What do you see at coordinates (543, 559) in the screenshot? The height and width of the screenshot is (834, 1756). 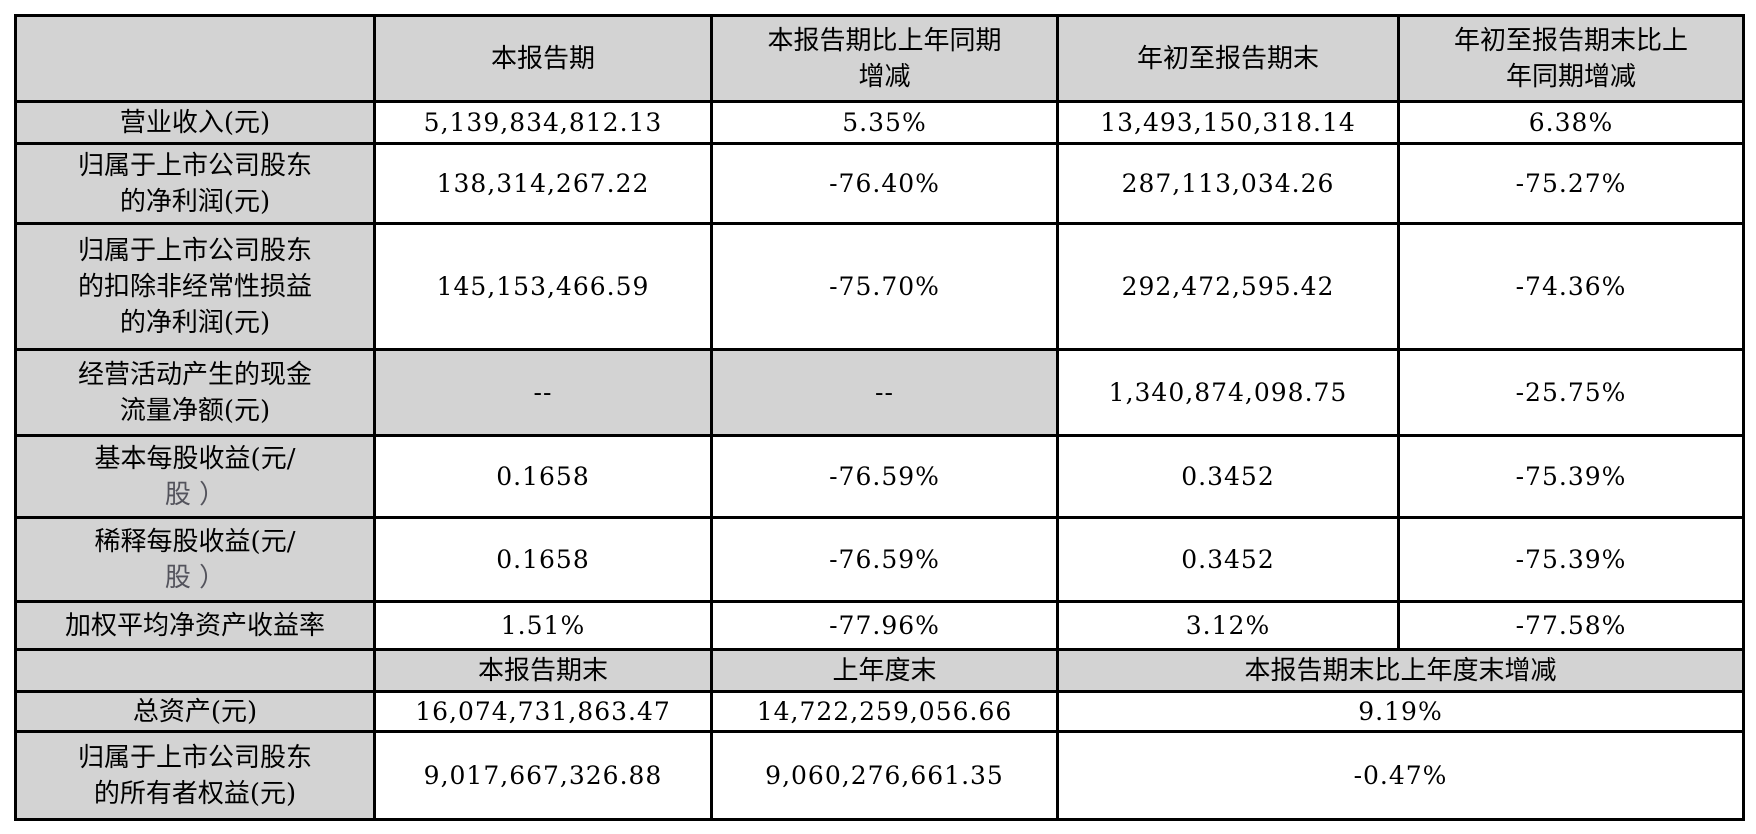 I see `diluted-eps-current: 0.1658` at bounding box center [543, 559].